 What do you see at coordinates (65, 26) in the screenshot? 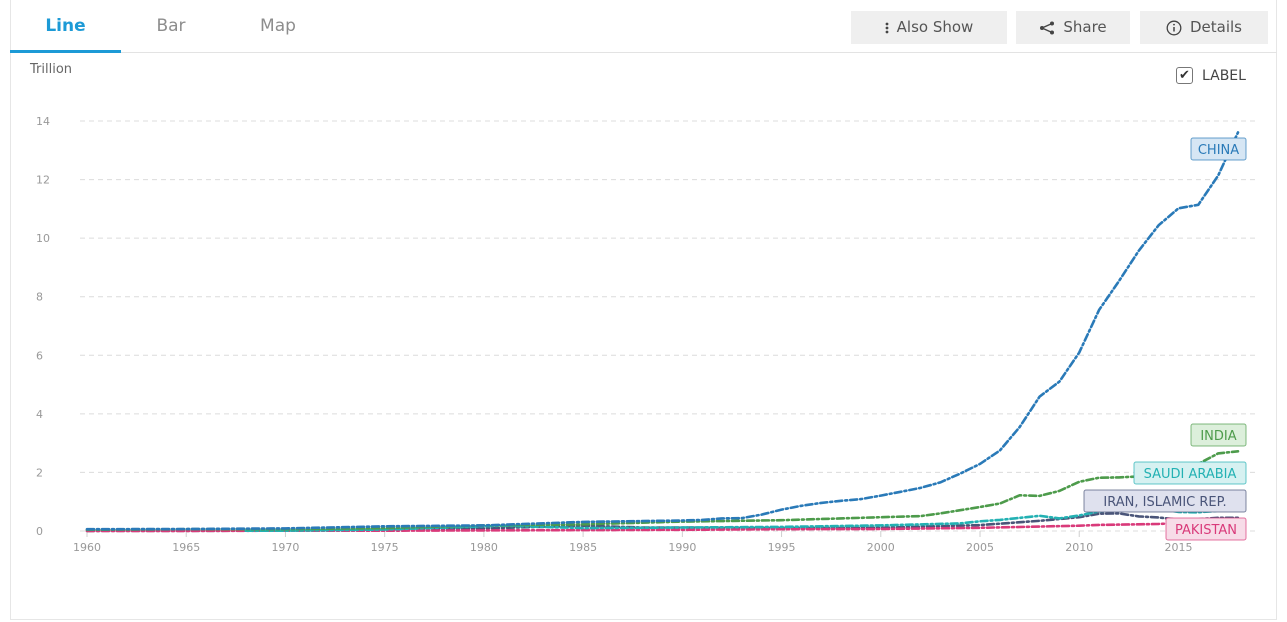
I see `tab-line: Line` at bounding box center [65, 26].